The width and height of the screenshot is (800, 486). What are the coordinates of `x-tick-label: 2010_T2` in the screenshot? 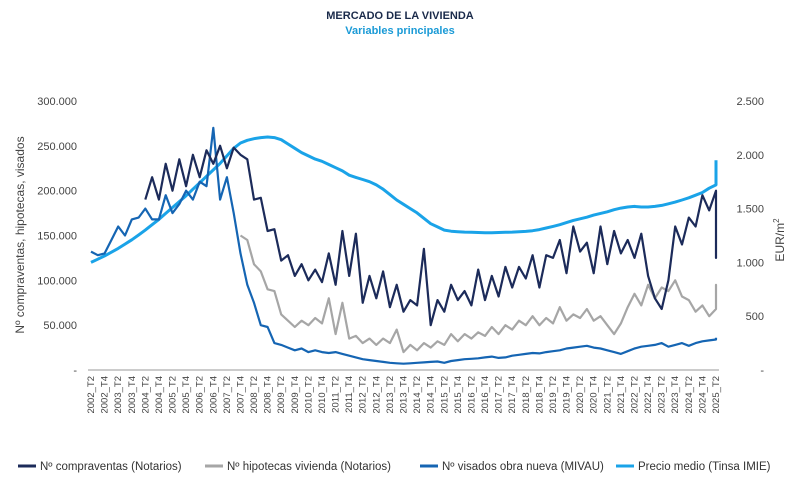 It's located at (308, 395).